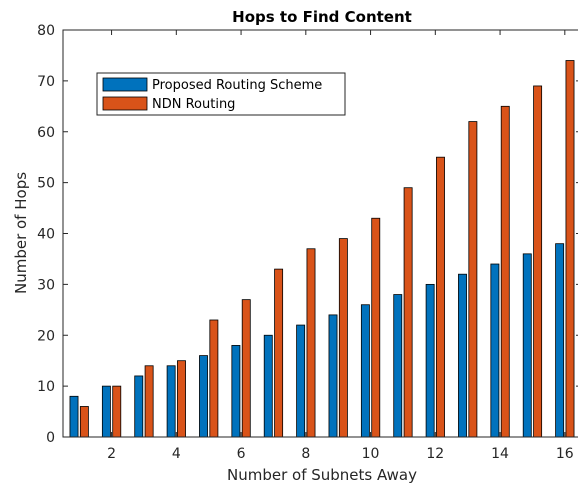 This screenshot has width=578, height=487. What do you see at coordinates (237, 85) in the screenshot?
I see `legend-label-proposed: Proposed Routing Scheme` at bounding box center [237, 85].